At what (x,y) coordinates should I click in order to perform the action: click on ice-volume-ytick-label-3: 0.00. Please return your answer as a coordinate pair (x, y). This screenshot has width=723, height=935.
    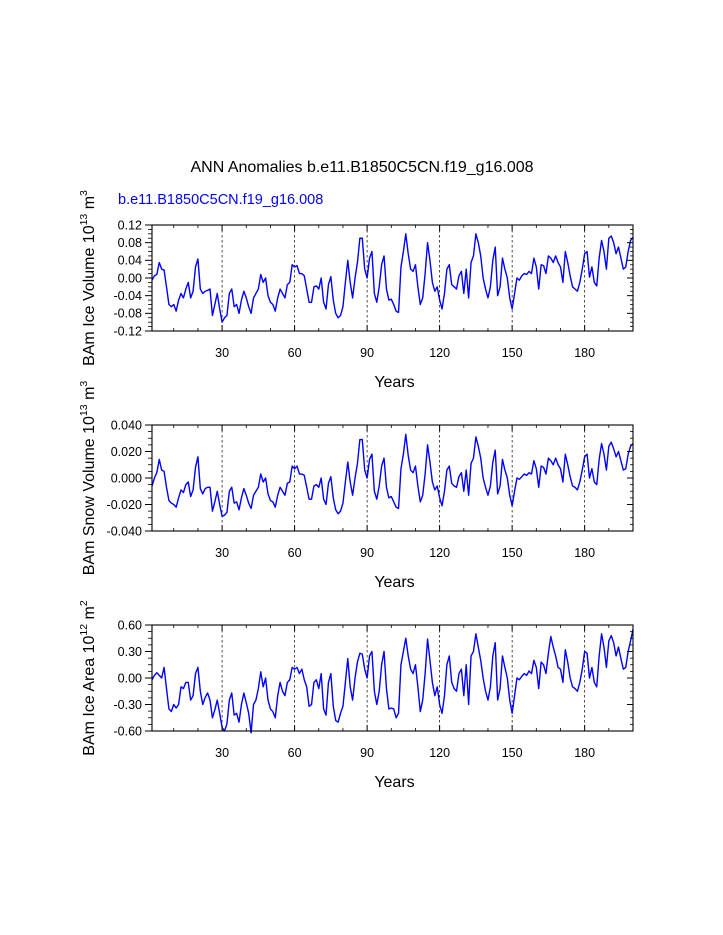
    Looking at the image, I should click on (130, 278).